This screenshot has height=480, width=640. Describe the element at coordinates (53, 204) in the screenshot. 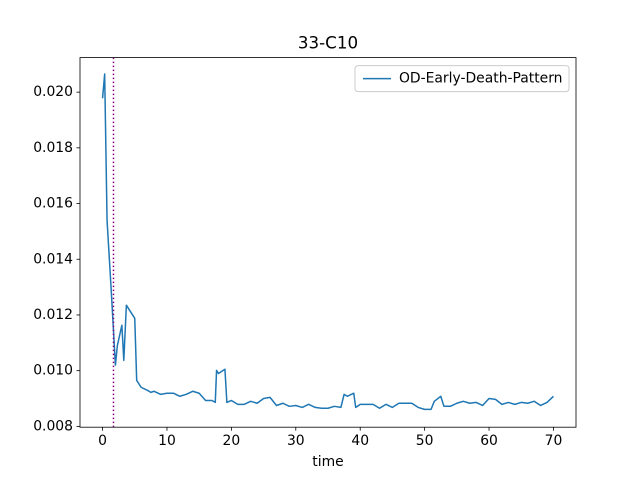

I see `y-tick-label: 0.016` at that location.